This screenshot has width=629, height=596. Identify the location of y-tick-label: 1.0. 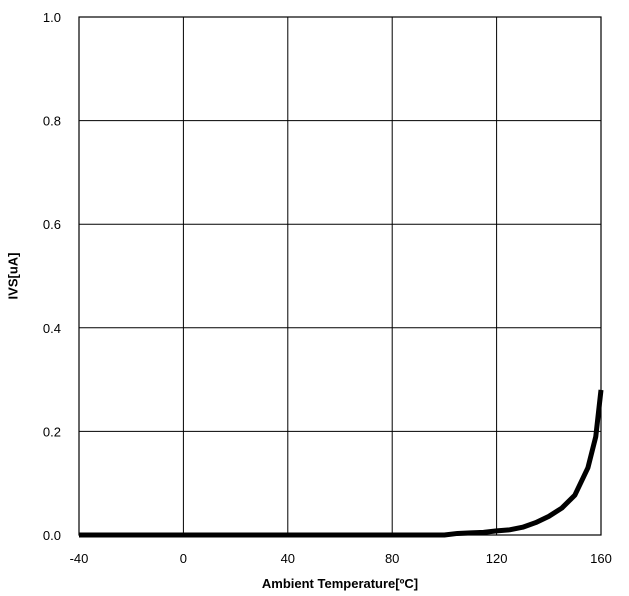
(52, 17).